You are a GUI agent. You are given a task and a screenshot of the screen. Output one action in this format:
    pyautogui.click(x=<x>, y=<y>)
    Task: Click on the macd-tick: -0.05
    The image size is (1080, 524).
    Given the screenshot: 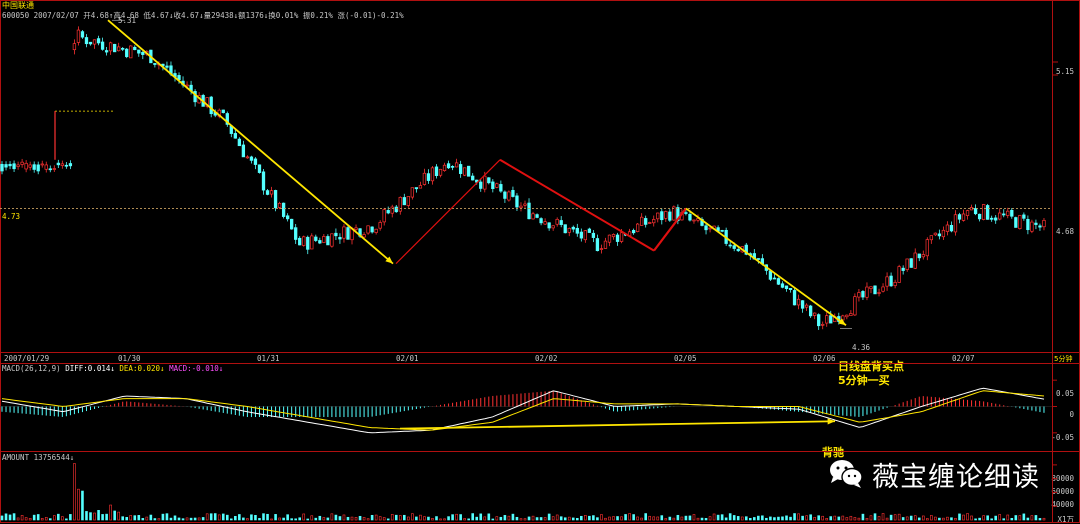 What is the action you would take?
    pyautogui.click(x=1062, y=437)
    